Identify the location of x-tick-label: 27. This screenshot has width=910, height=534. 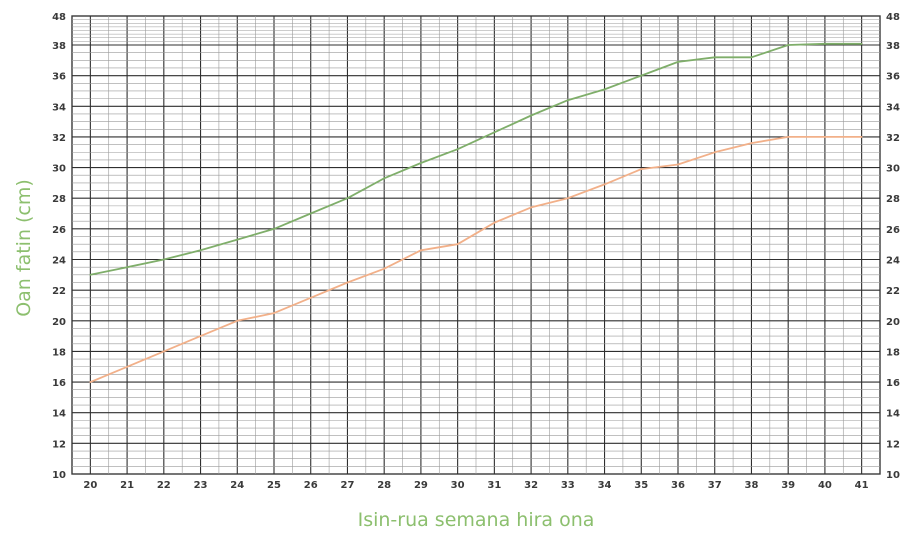
(347, 485).